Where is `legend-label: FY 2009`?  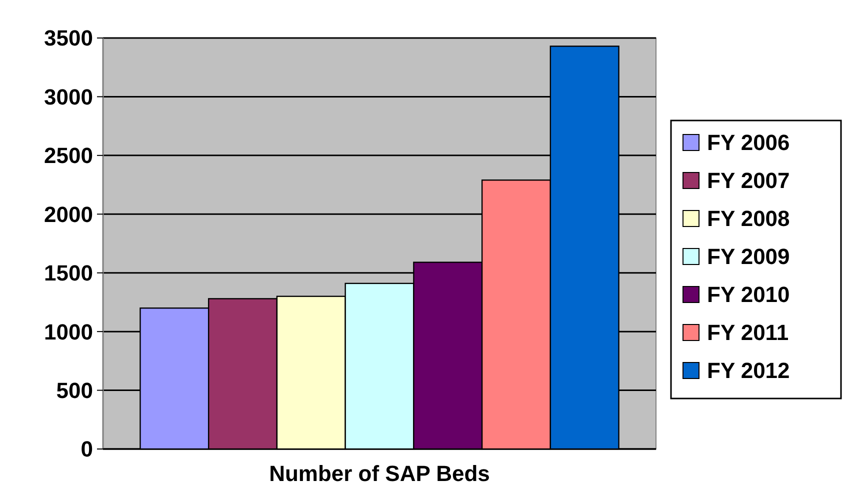 legend-label: FY 2009 is located at coordinates (748, 257).